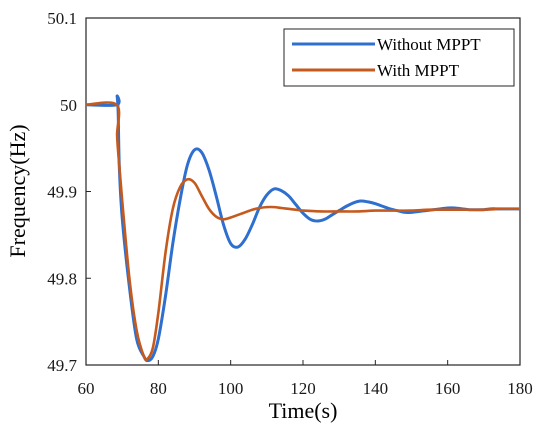 The width and height of the screenshot is (550, 432). What do you see at coordinates (62, 18) in the screenshot?
I see `y-tick-label: 50.1` at bounding box center [62, 18].